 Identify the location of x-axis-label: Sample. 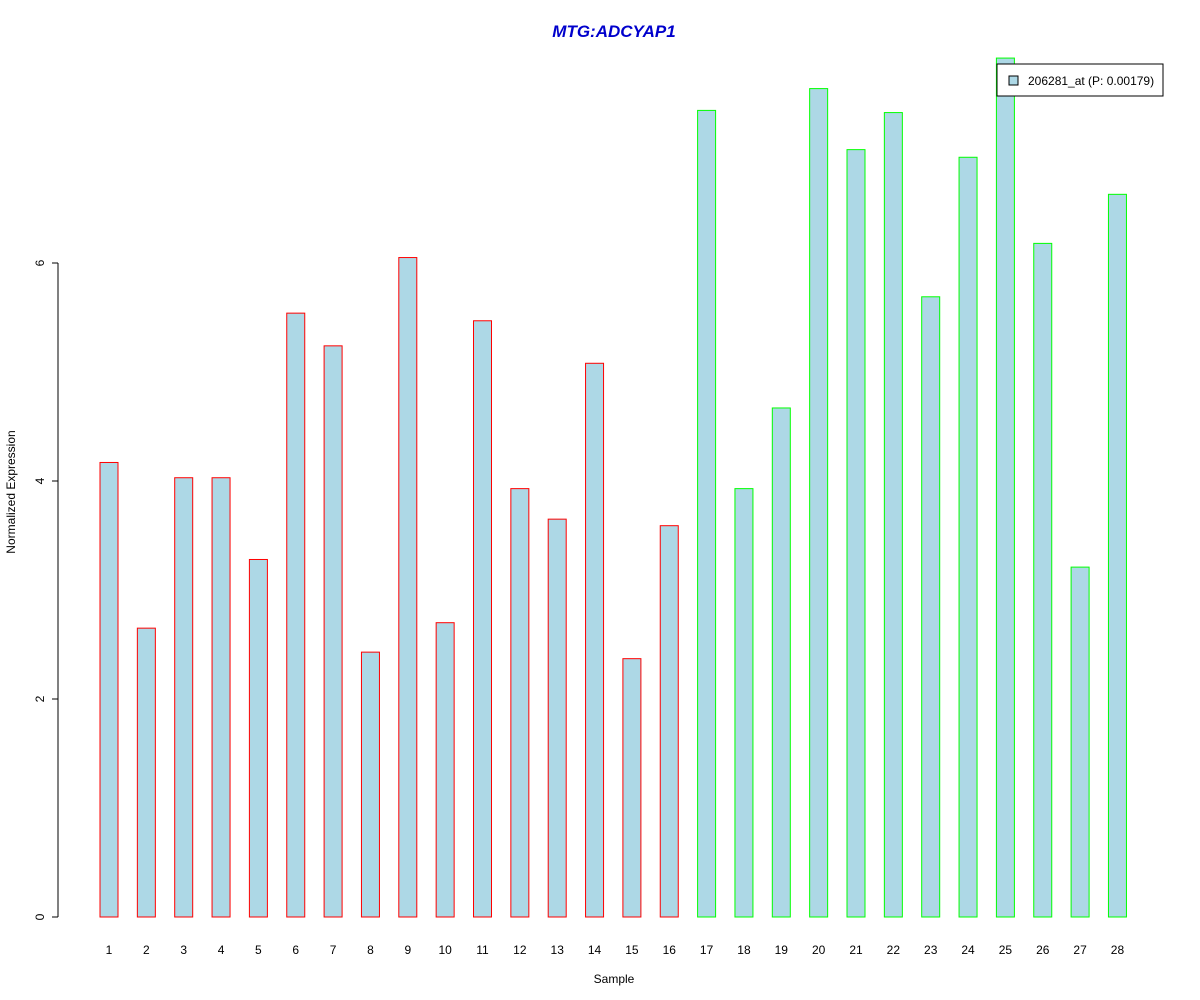
(614, 979).